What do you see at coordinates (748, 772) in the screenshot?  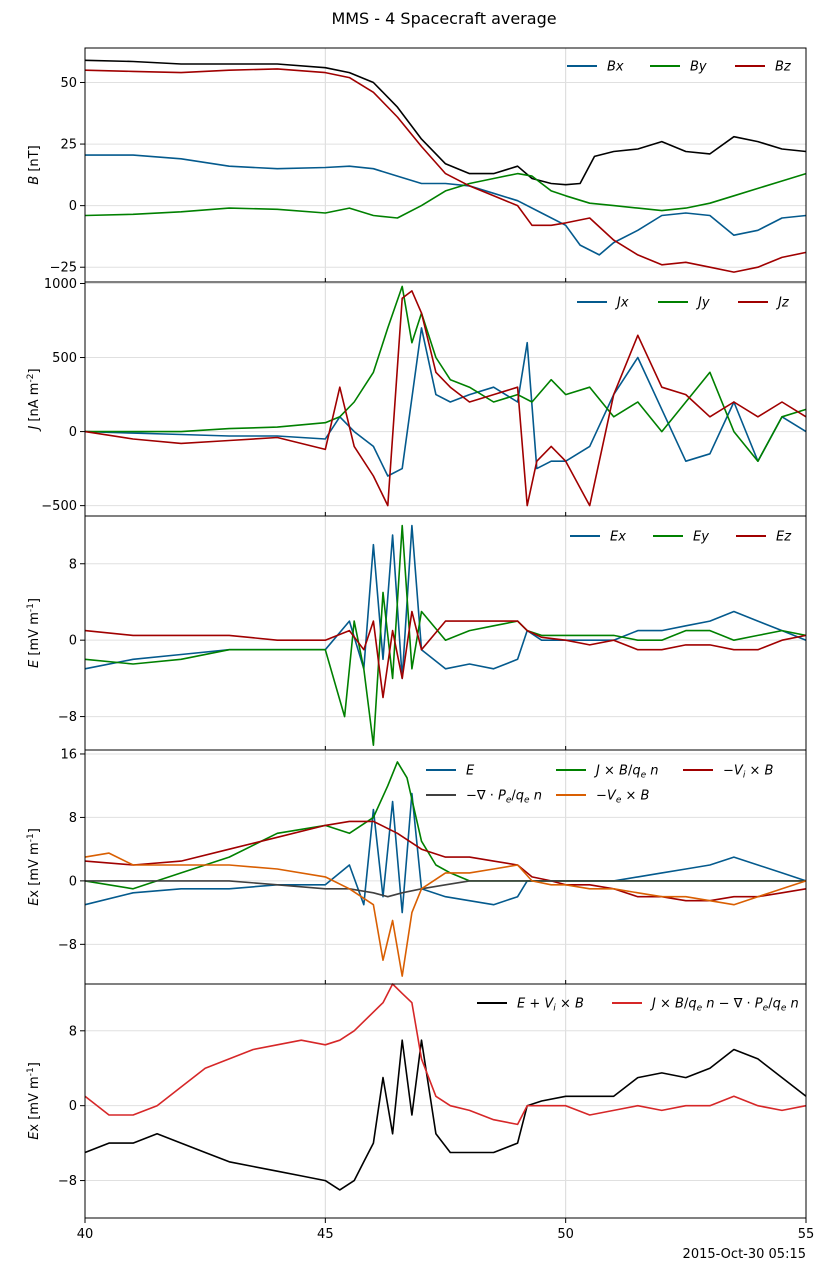 I see `legend-label: −Vi × B` at bounding box center [748, 772].